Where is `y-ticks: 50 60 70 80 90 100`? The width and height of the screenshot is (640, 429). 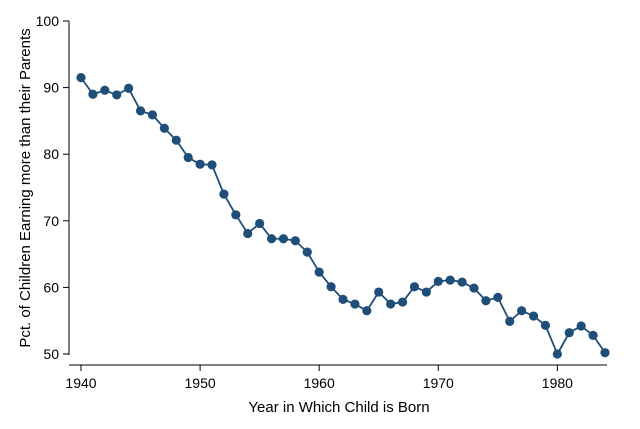 y-ticks: 50 60 70 80 90 100 is located at coordinates (52, 187).